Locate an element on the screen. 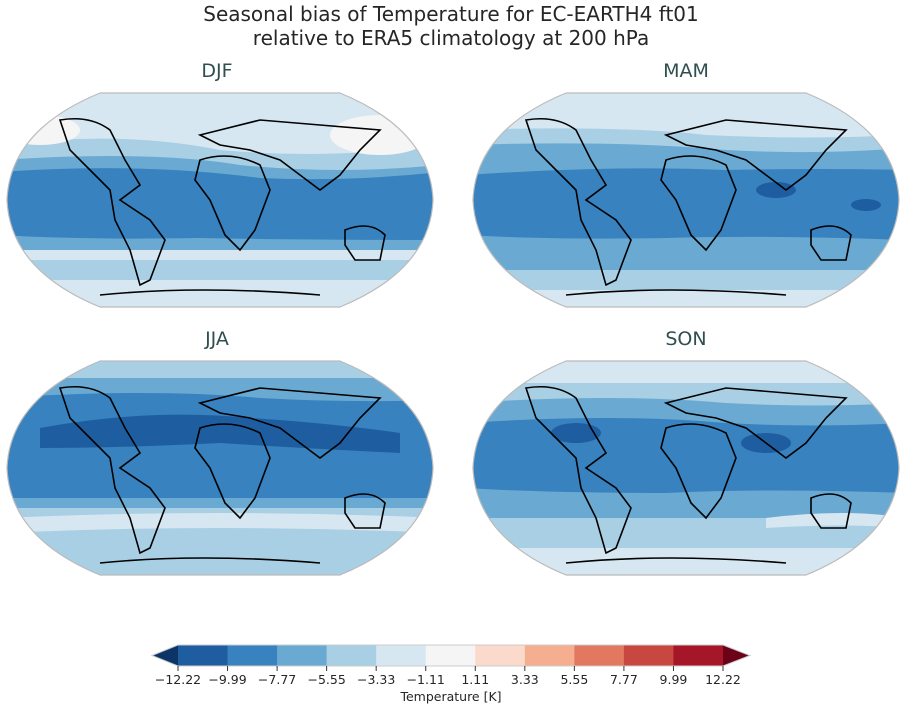  colorbar-tick-label: −3.33 is located at coordinates (376, 679).